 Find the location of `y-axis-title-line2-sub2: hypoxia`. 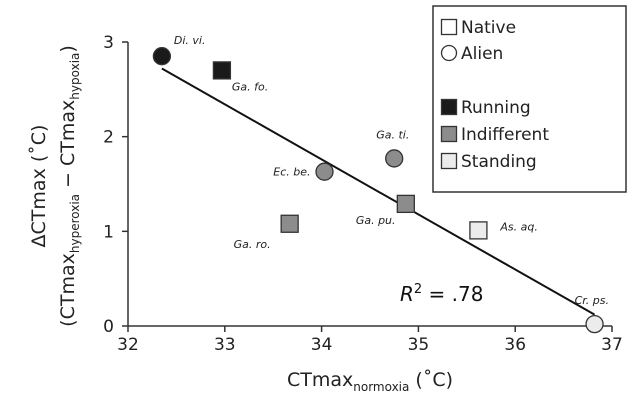

y-axis-title-line2-sub2: hypoxia is located at coordinates (75, 76).